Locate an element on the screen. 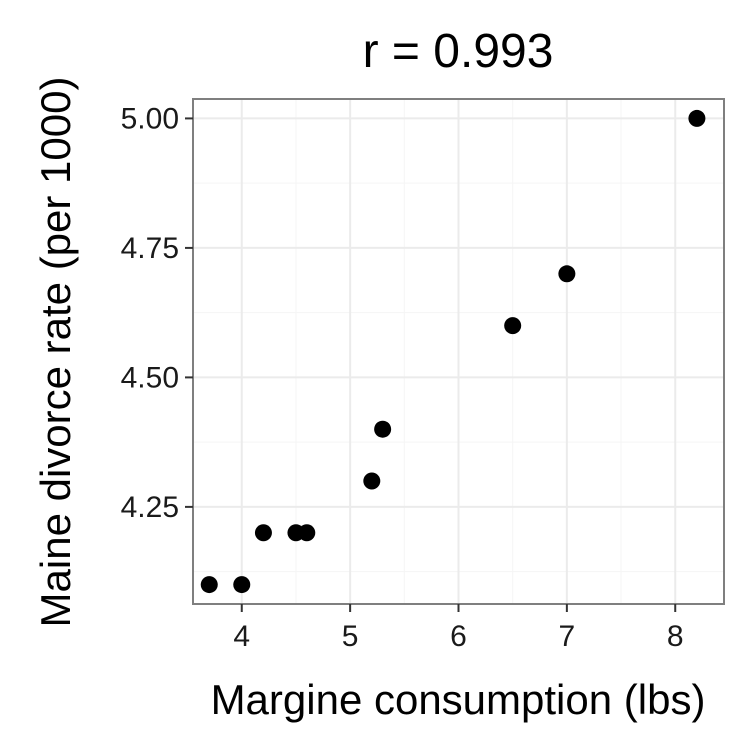 This screenshot has height=750, width=750. y-tick-label: 4.50 is located at coordinates (150, 377).